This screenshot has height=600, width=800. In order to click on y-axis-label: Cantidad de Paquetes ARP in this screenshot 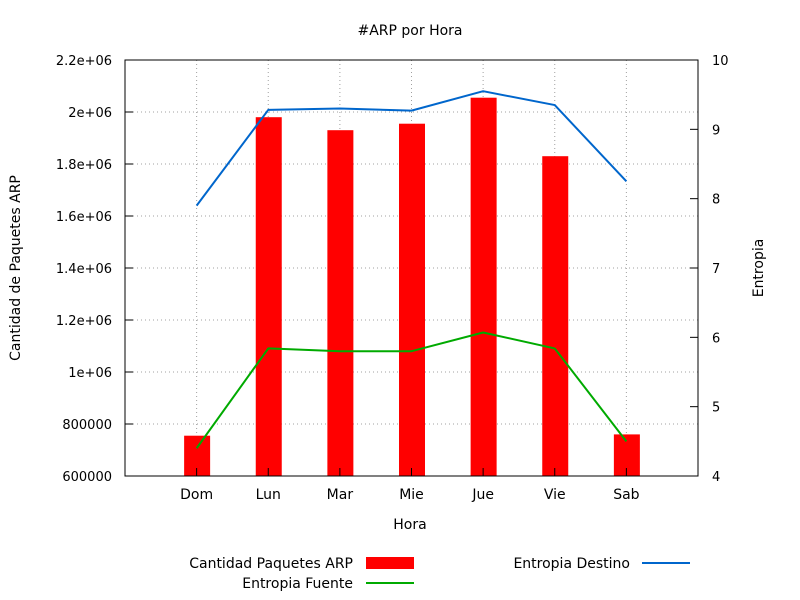, I will do `click(16, 268)`.